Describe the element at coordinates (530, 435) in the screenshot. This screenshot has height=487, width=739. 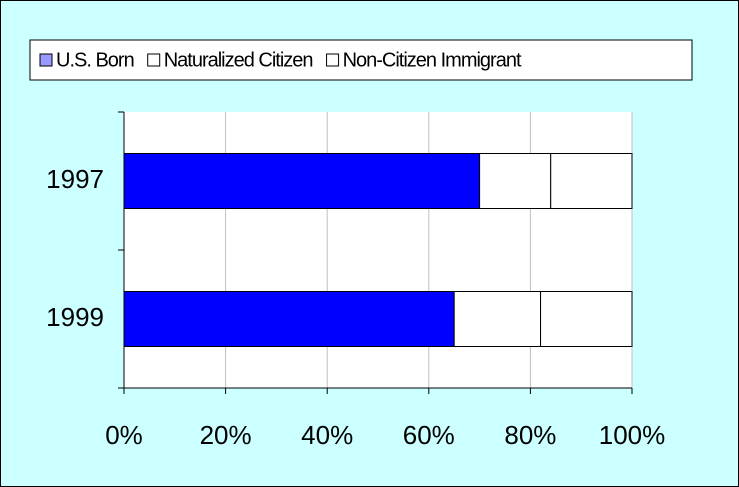
I see `x-tick-label: 80%` at that location.